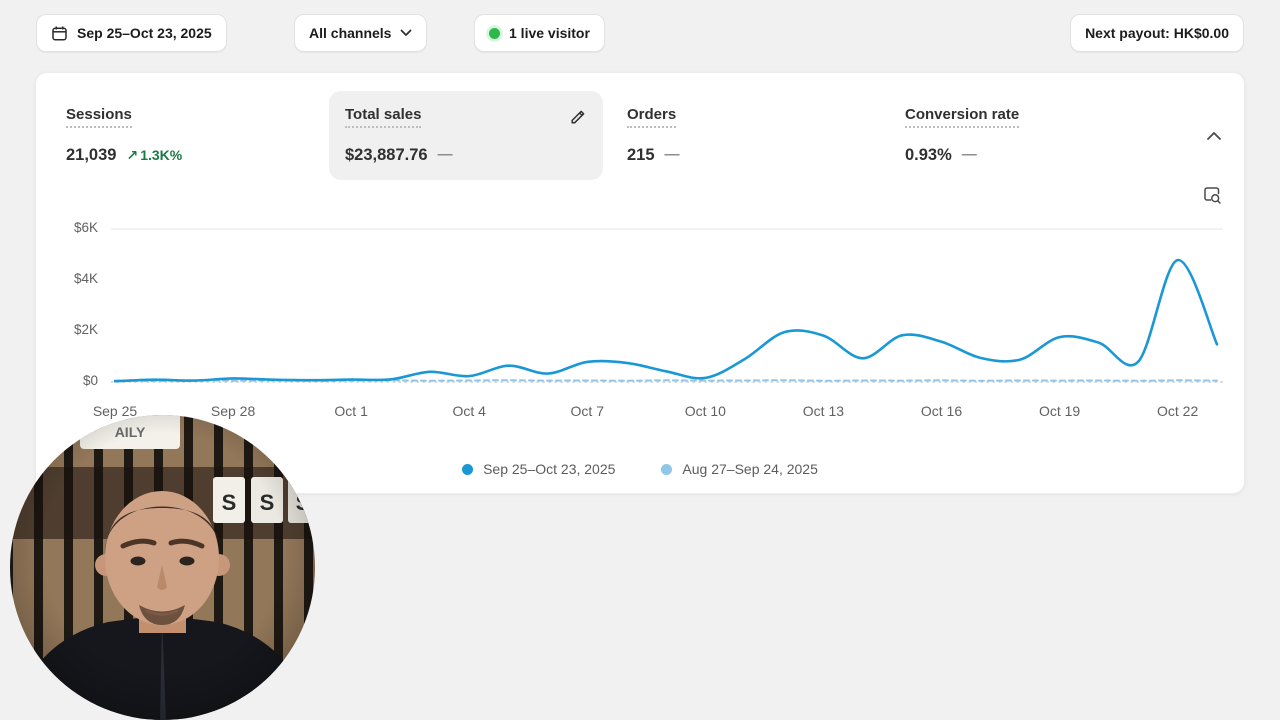 This screenshot has width=1280, height=720. What do you see at coordinates (351, 411) in the screenshot?
I see `x-axis-label: Oct 1` at bounding box center [351, 411].